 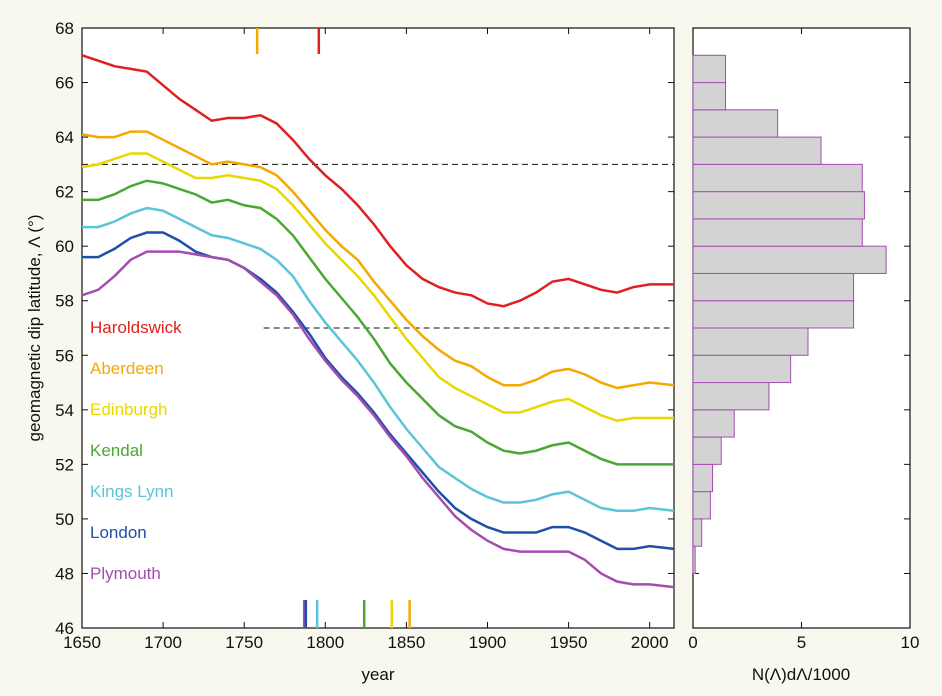 I want to click on legend-label: Edinburgh, so click(x=129, y=409).